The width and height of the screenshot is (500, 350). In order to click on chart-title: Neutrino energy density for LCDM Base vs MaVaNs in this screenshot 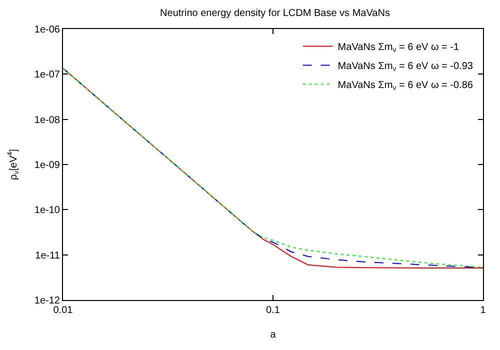, I will do `click(275, 13)`.